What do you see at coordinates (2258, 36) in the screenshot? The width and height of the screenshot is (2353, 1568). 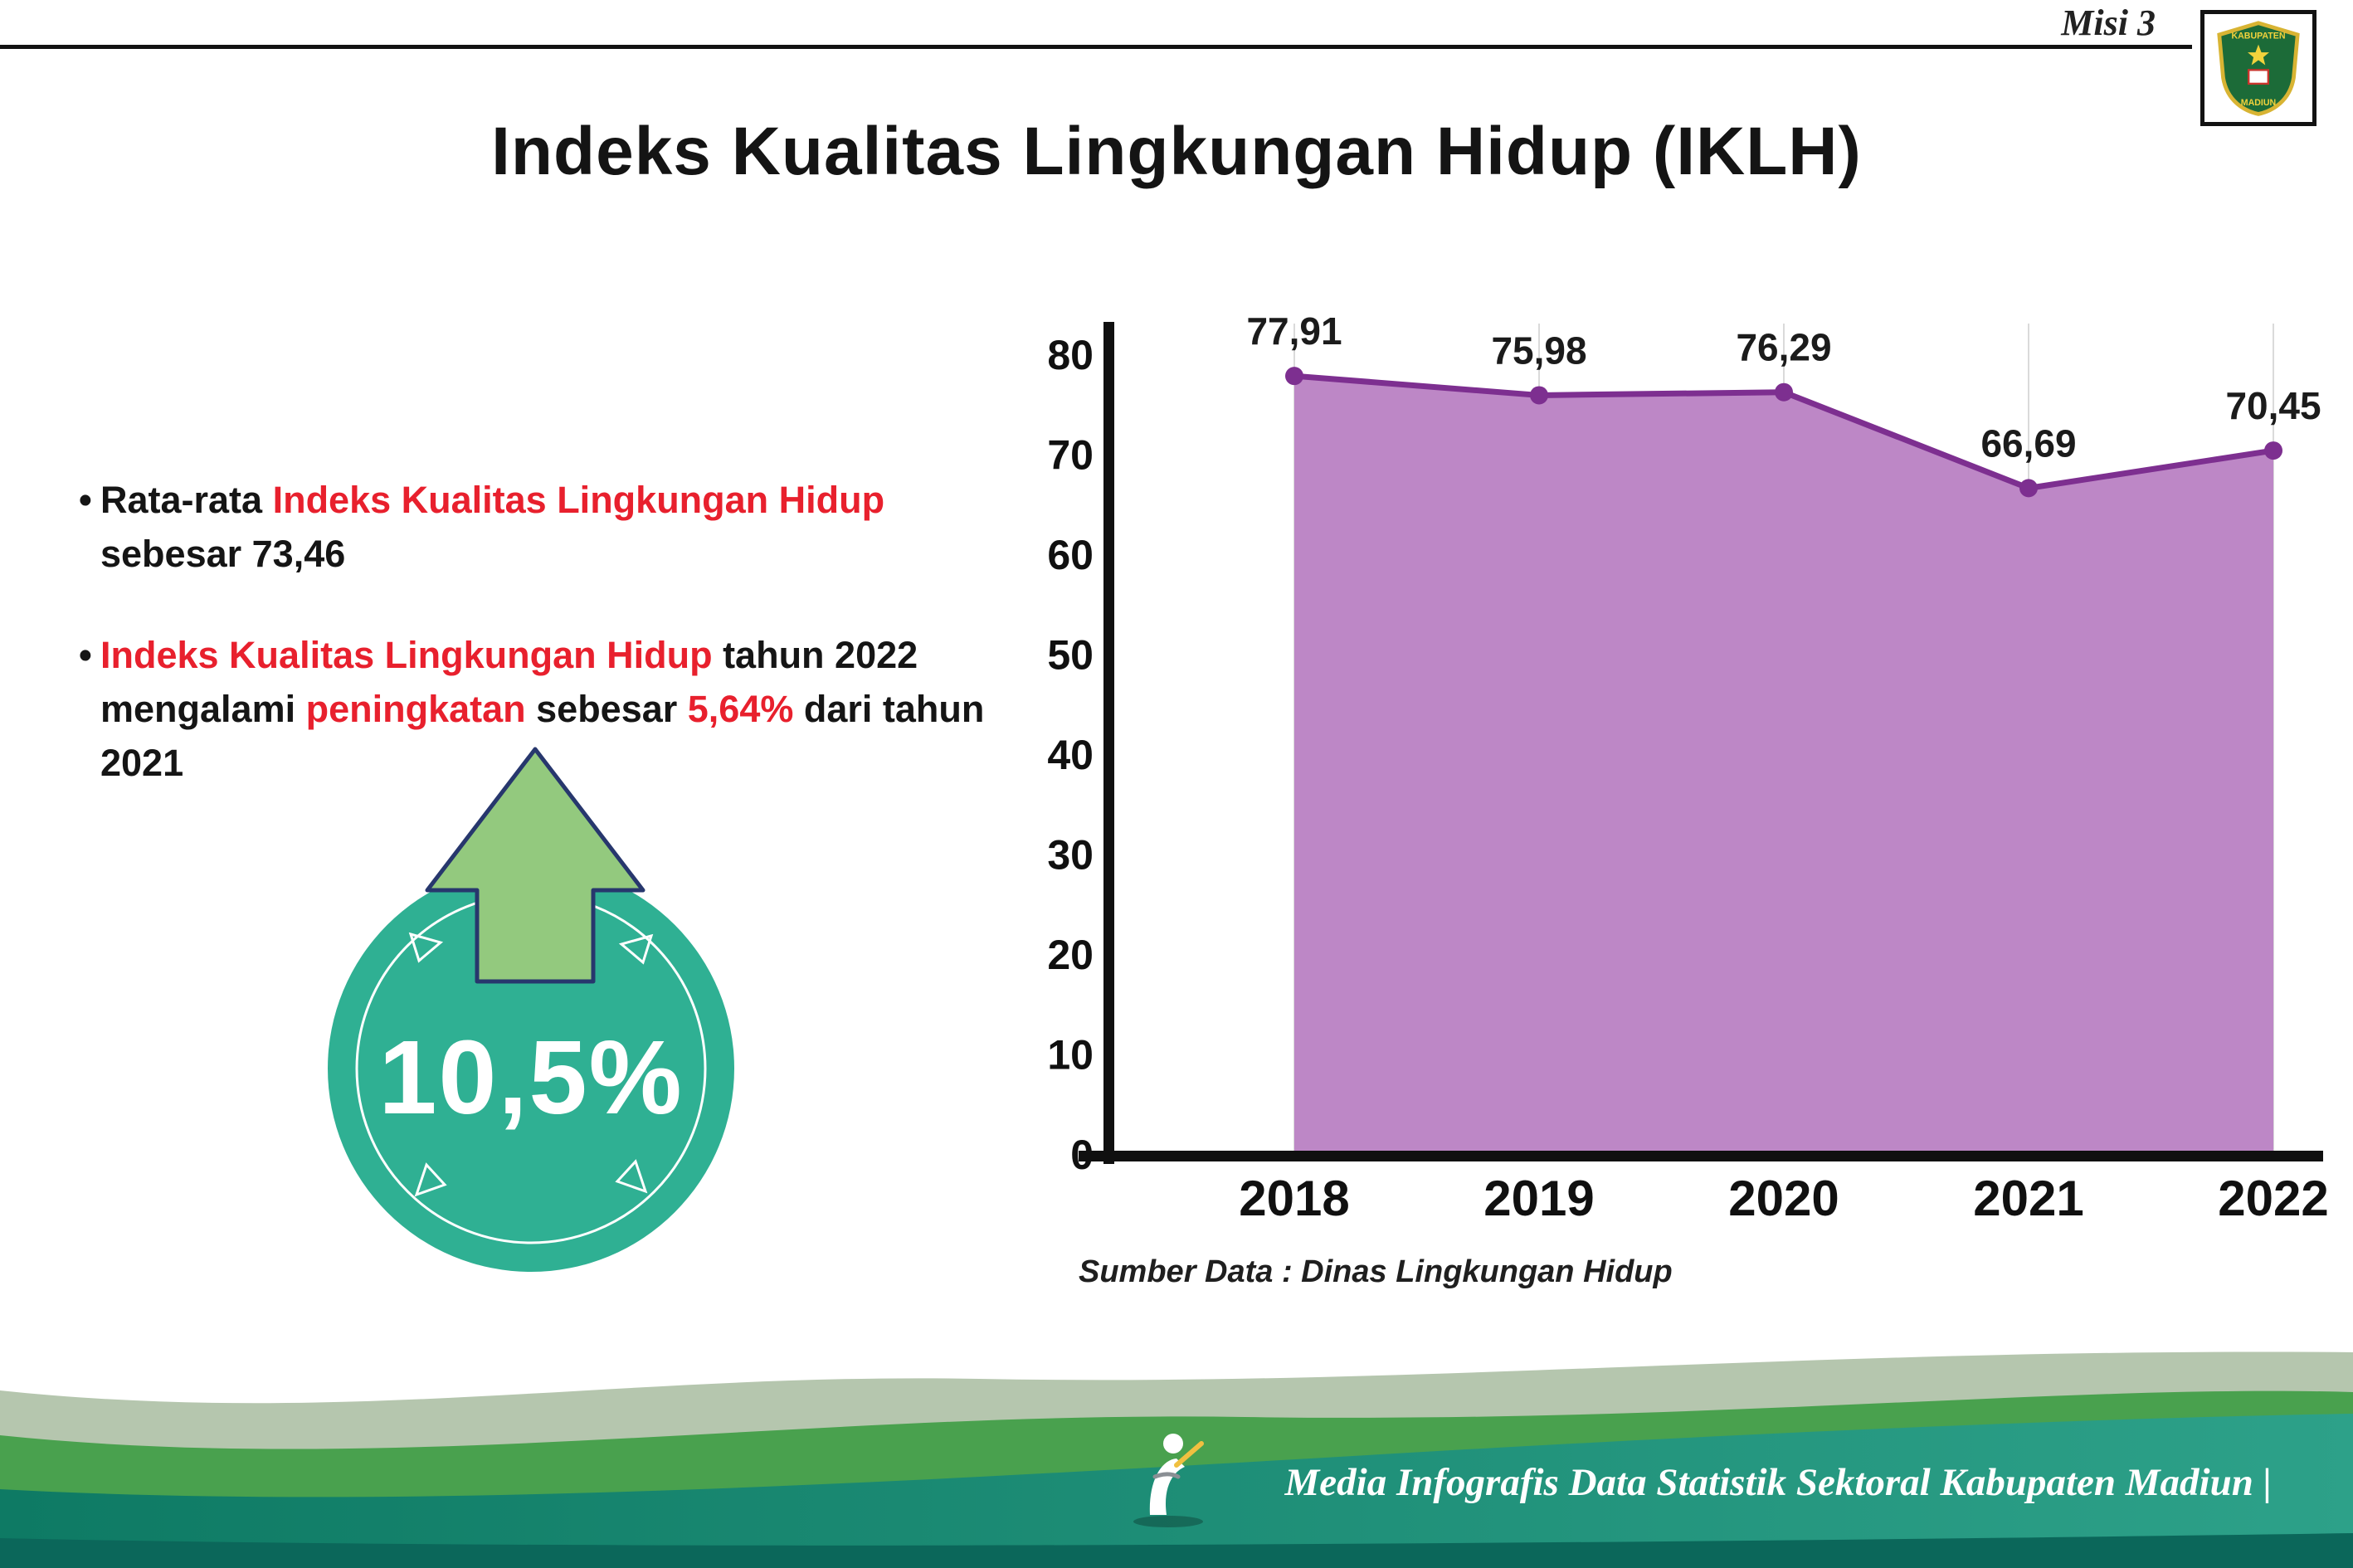 I see `logo-text-top: KABUPATEN` at bounding box center [2258, 36].